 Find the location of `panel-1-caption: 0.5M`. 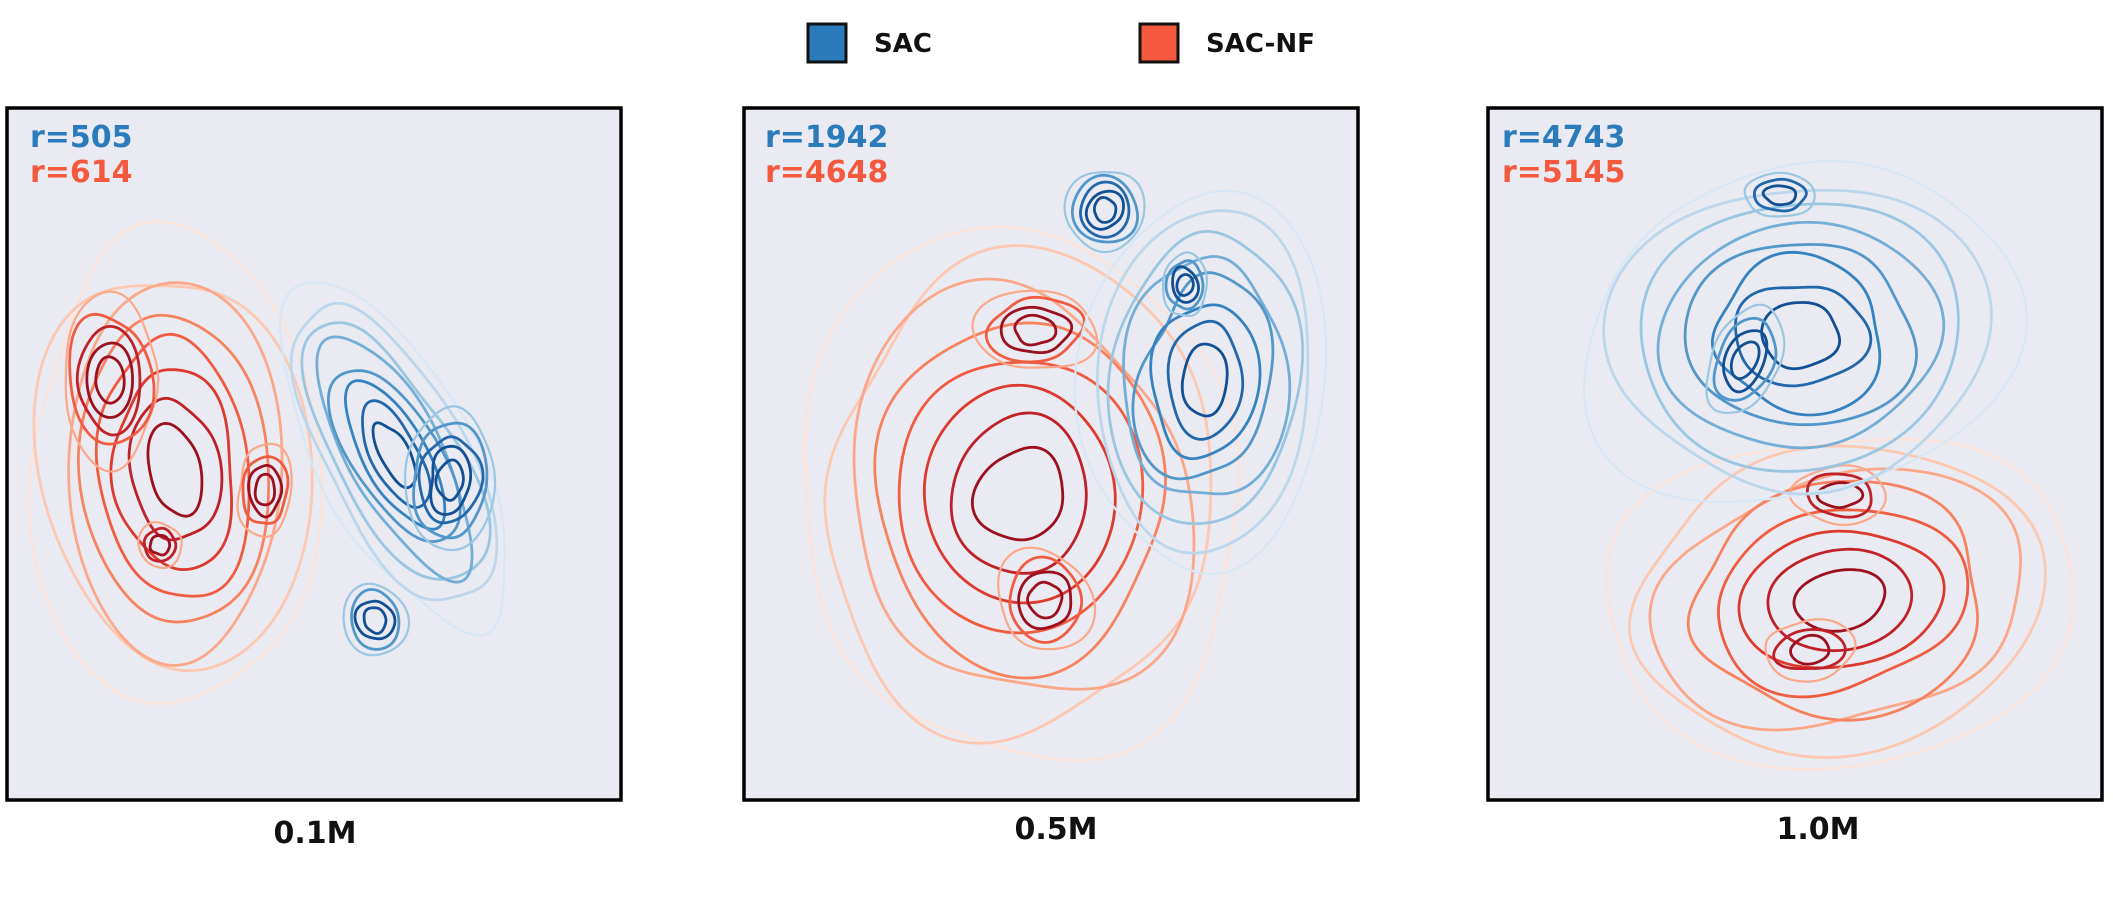

panel-1-caption: 0.5M is located at coordinates (1056, 829).